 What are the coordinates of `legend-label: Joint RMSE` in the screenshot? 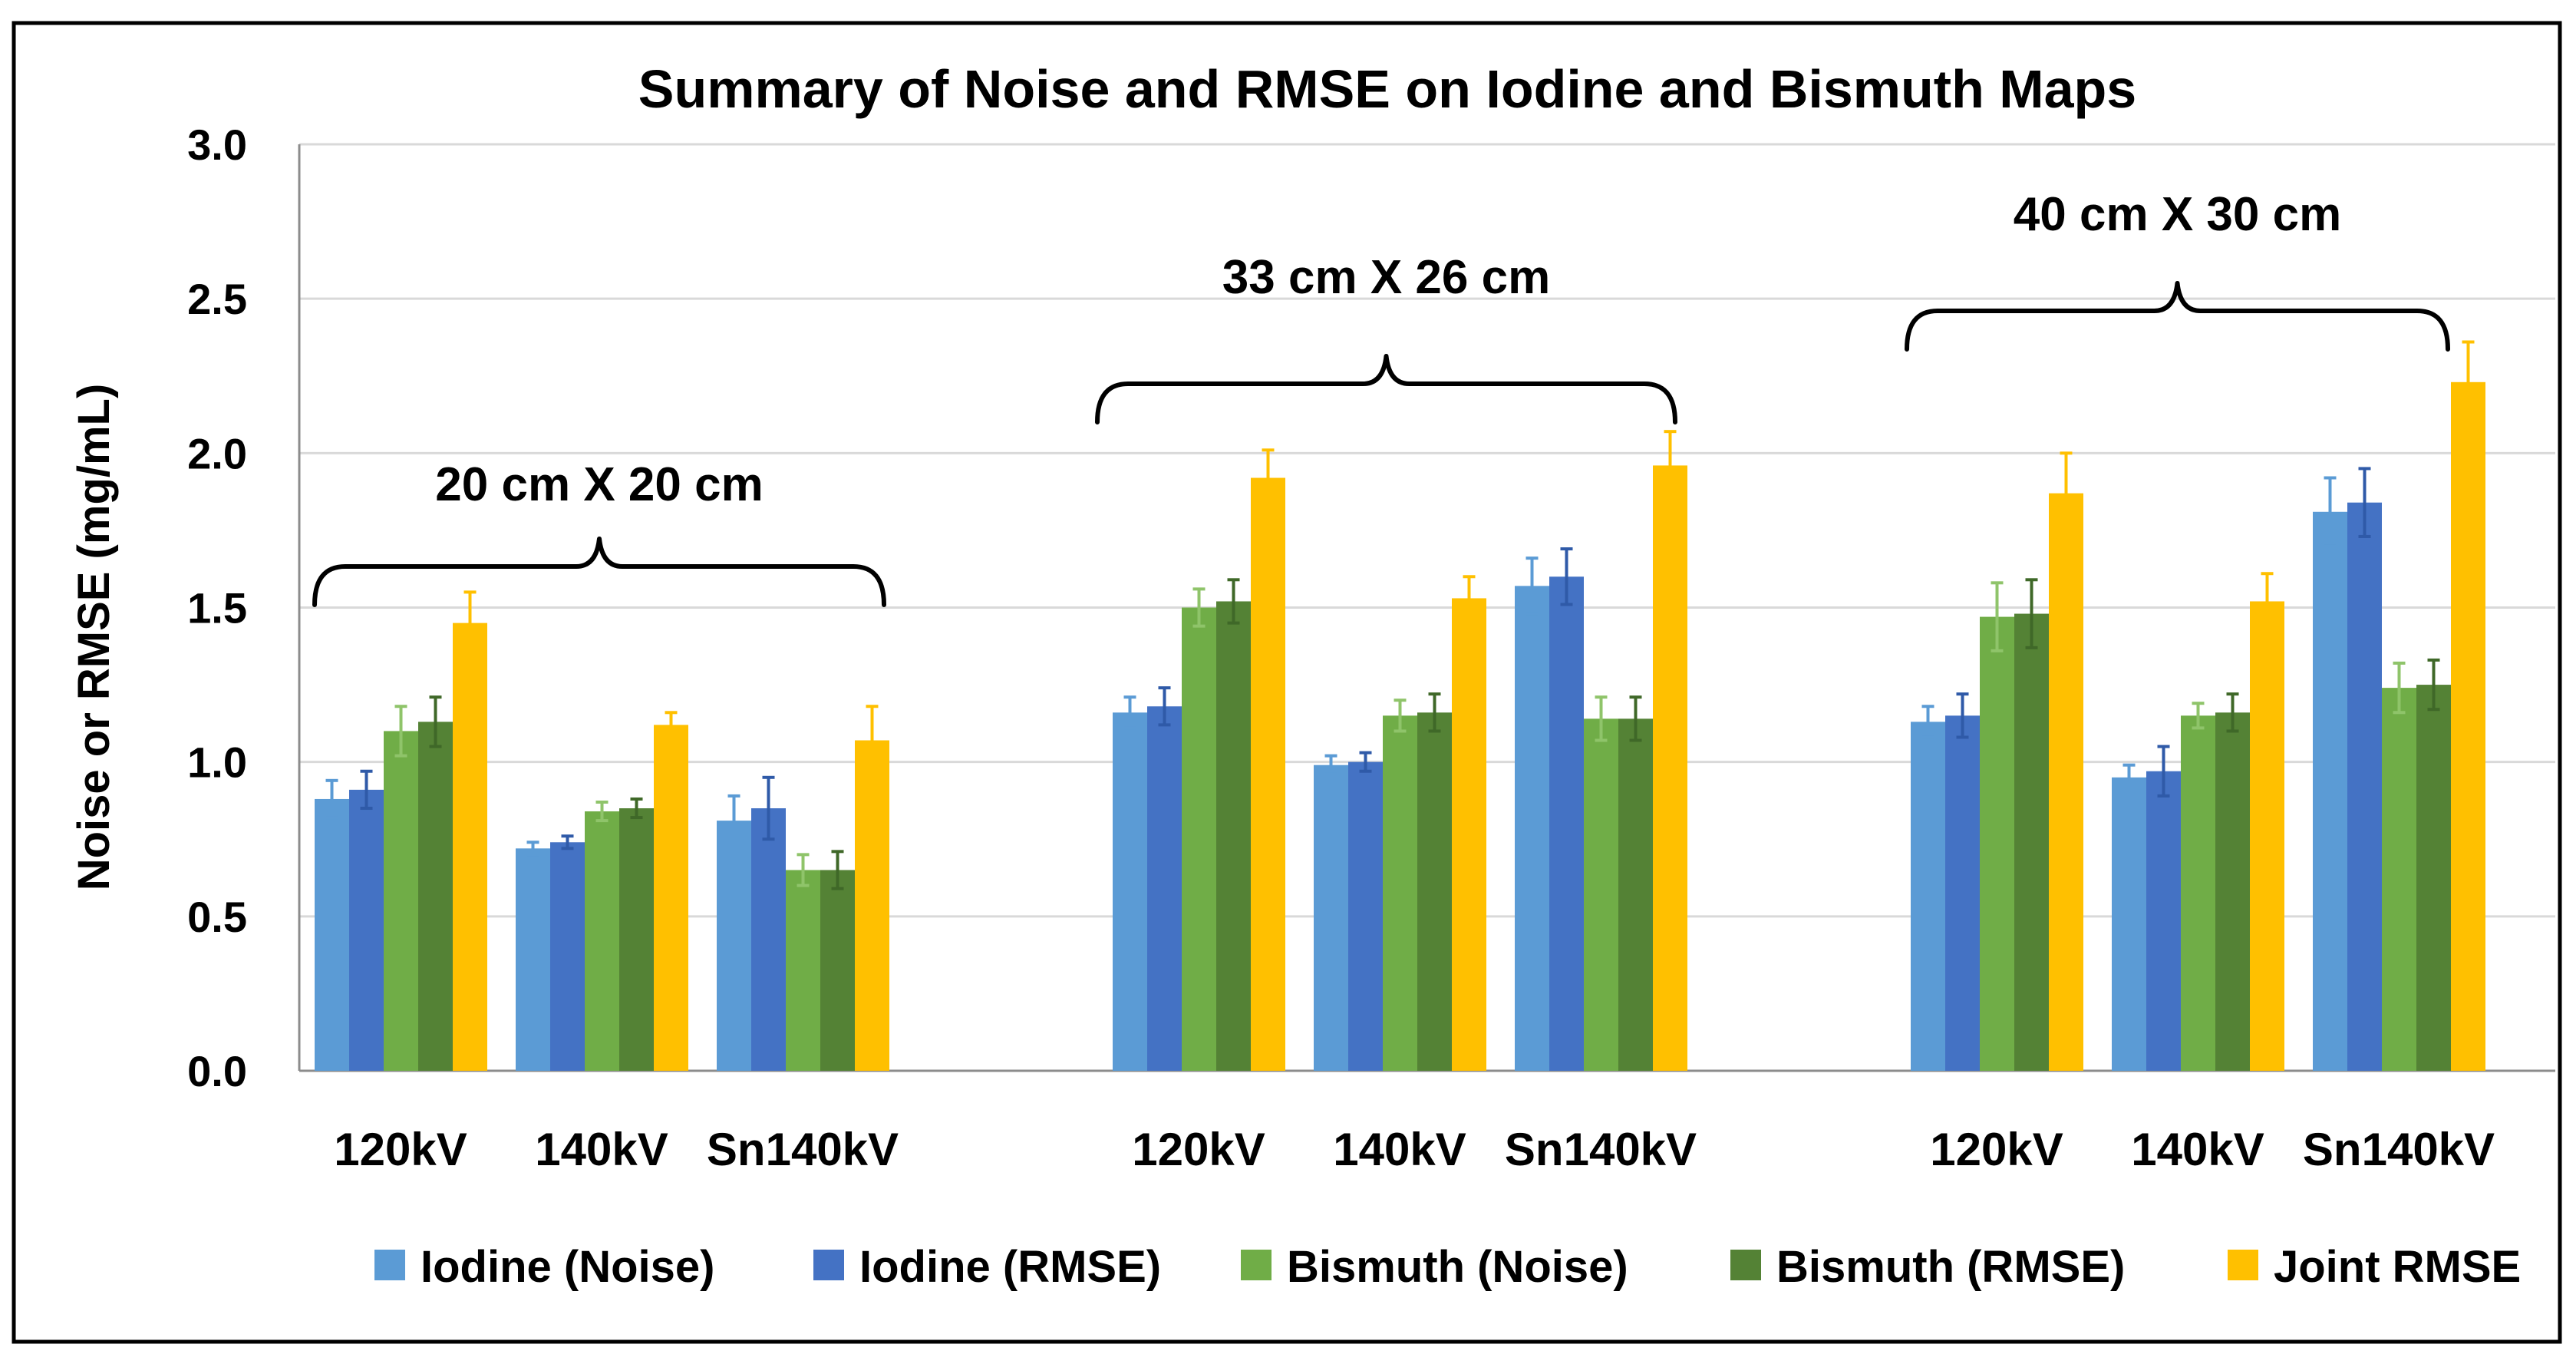 It's located at (2397, 1267).